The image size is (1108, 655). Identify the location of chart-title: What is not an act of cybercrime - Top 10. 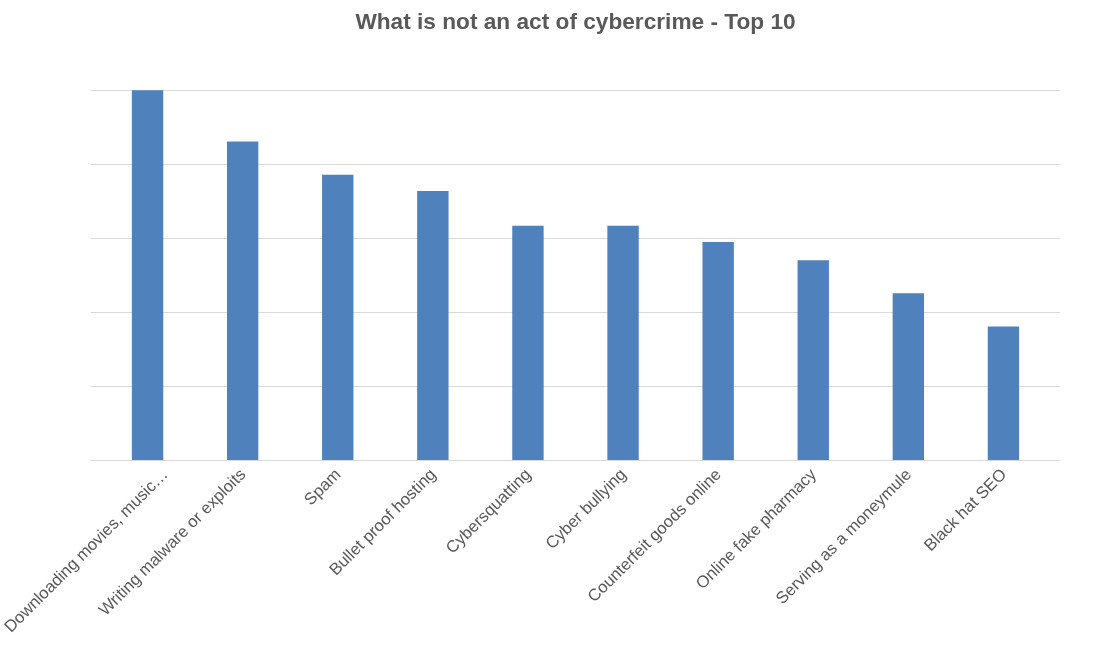
(575, 20).